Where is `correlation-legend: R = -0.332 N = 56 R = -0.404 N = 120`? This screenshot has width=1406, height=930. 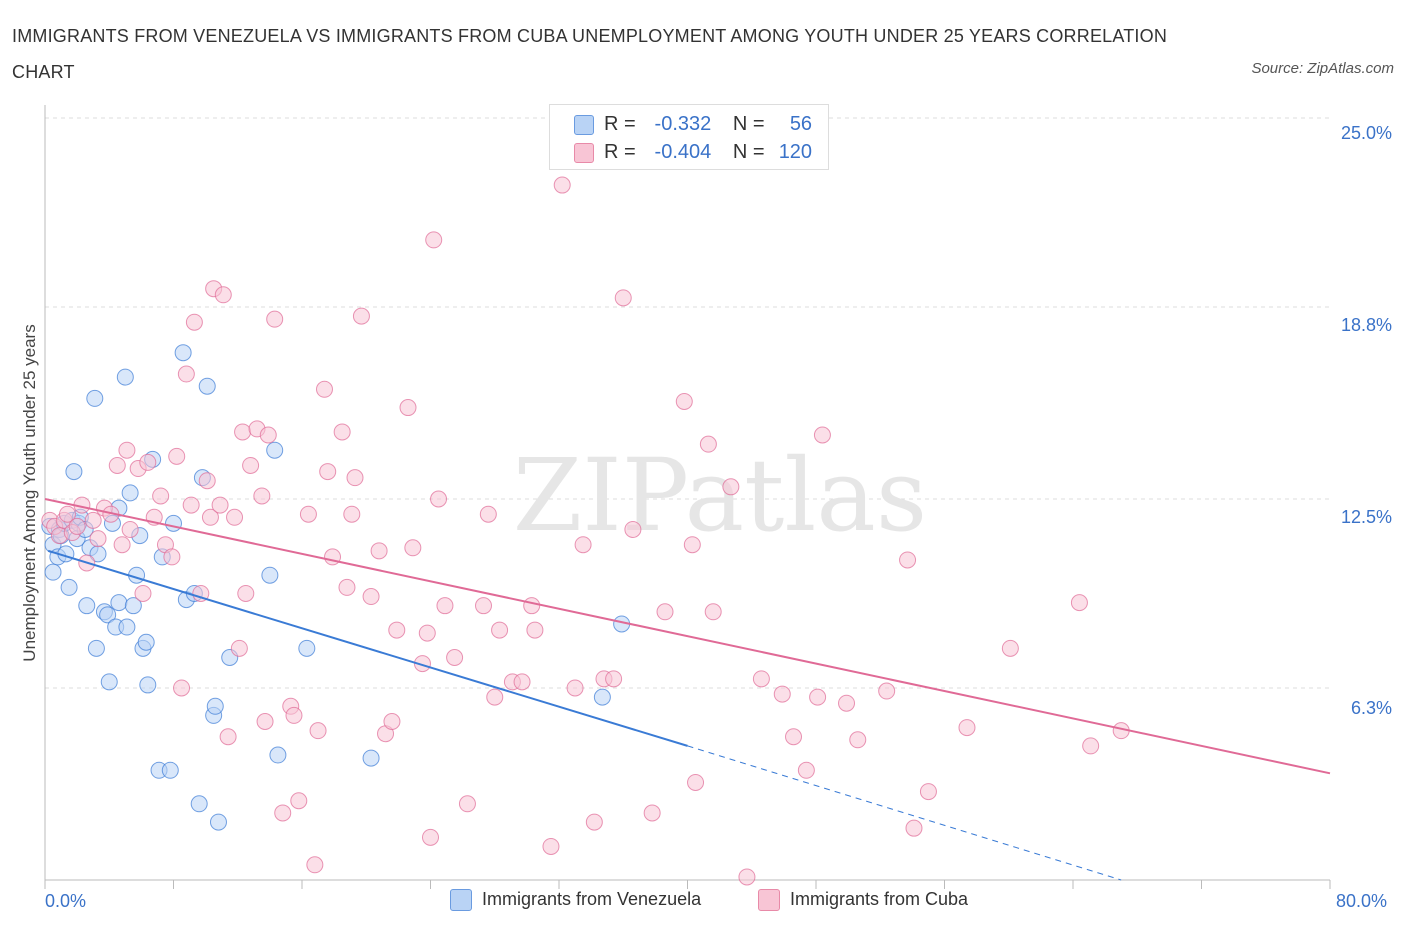 correlation-legend: R = -0.332 N = 56 R = -0.404 N = 120 is located at coordinates (689, 137).